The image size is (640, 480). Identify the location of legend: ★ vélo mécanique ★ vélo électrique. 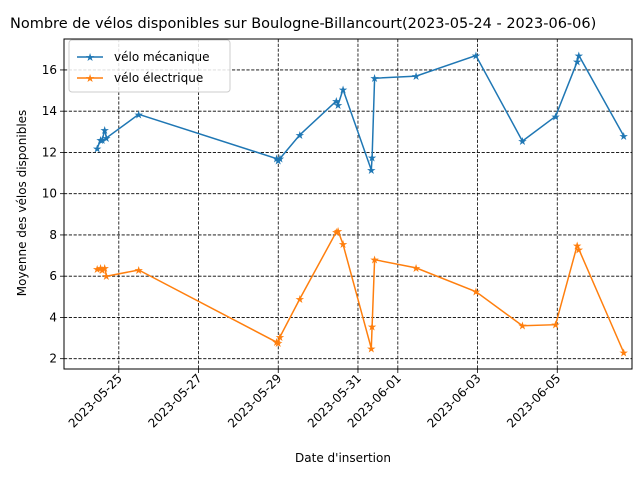
(149, 66).